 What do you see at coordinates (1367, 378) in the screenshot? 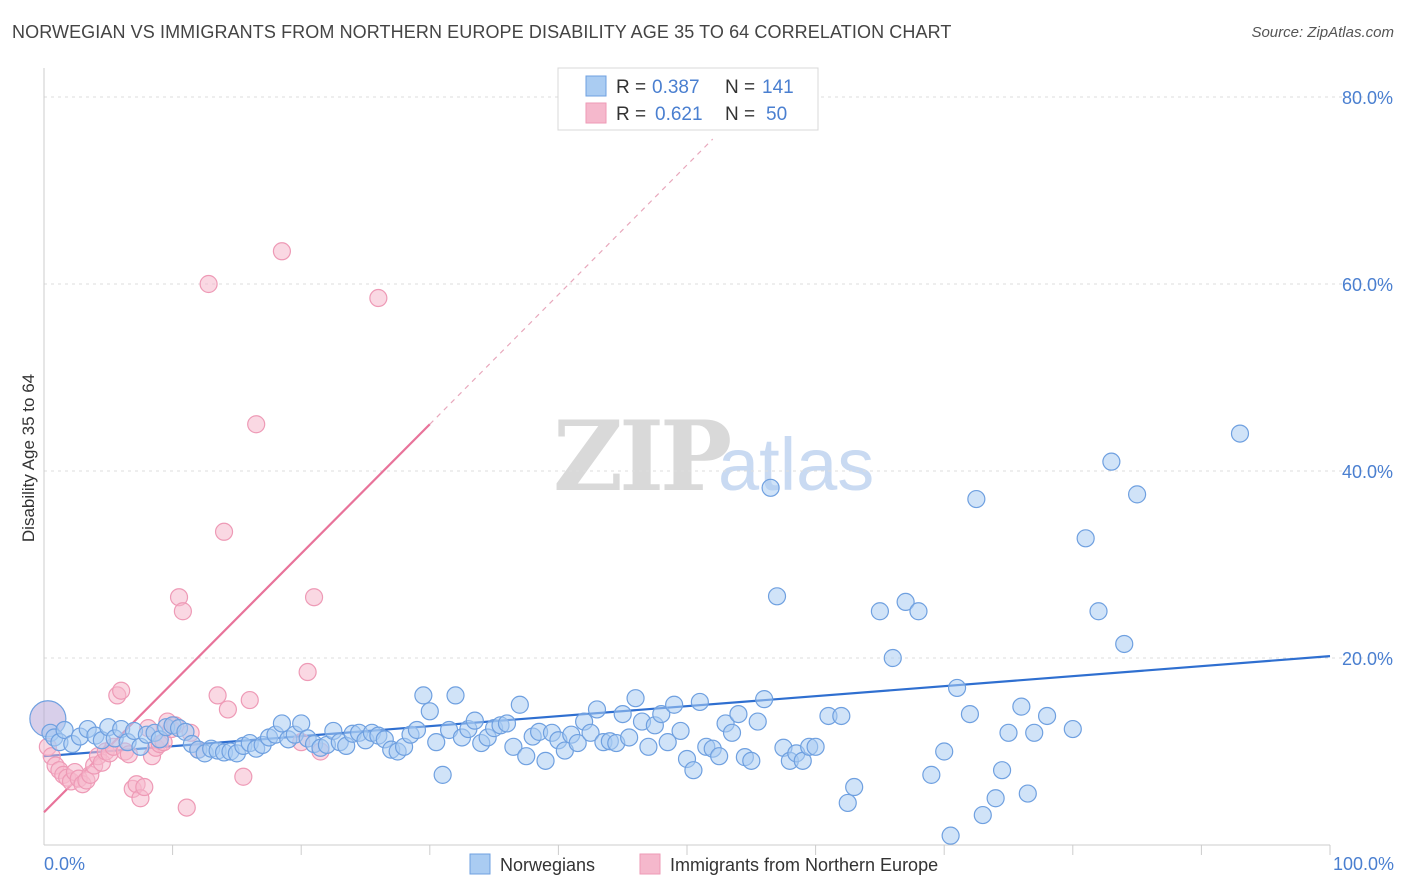
I see `y-tick-labels: 20.0% 40.0% 60.0% 80.0%` at bounding box center [1367, 378].